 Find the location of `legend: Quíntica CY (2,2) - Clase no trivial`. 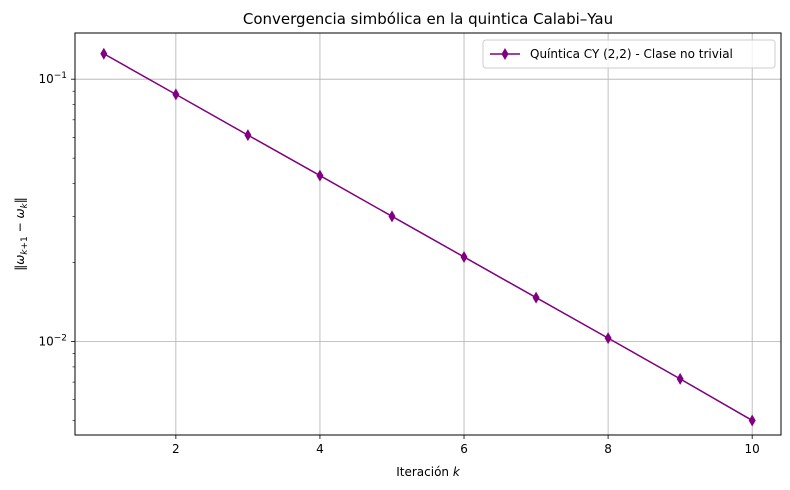

legend: Quíntica CY (2,2) - Clase no trivial is located at coordinates (629, 54).